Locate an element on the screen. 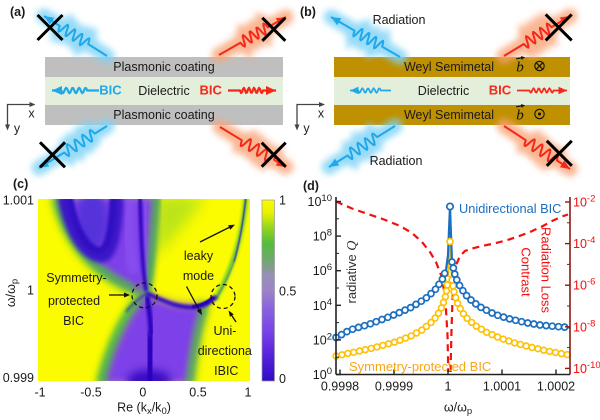 This screenshot has width=600, height=420. svg-text: 10⁻⁸ is located at coordinates (584, 326).